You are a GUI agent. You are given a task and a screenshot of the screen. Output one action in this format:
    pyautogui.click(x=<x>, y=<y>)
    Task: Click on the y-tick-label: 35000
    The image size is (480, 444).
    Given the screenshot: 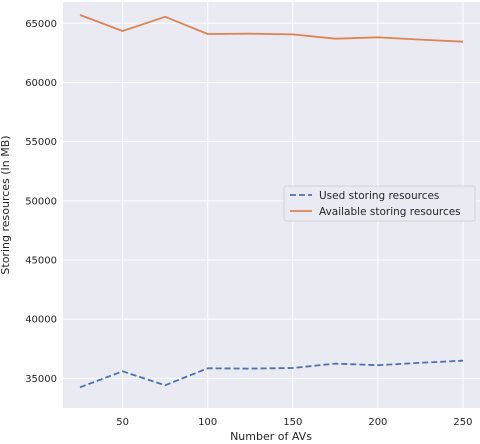 What is the action you would take?
    pyautogui.click(x=41, y=379)
    